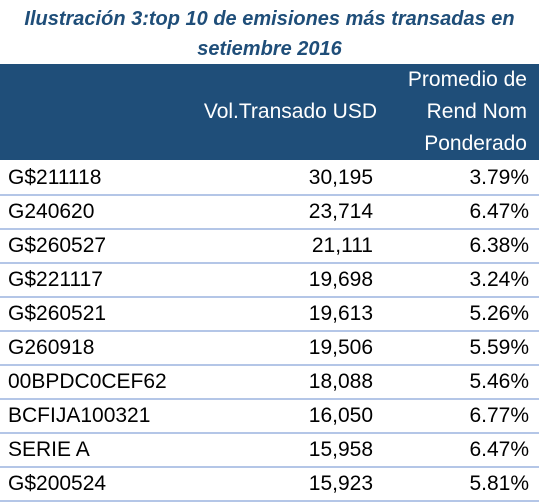 This screenshot has height=502, width=539. What do you see at coordinates (499, 381) in the screenshot?
I see `cell-rend-promedio: 5.46%` at bounding box center [499, 381].